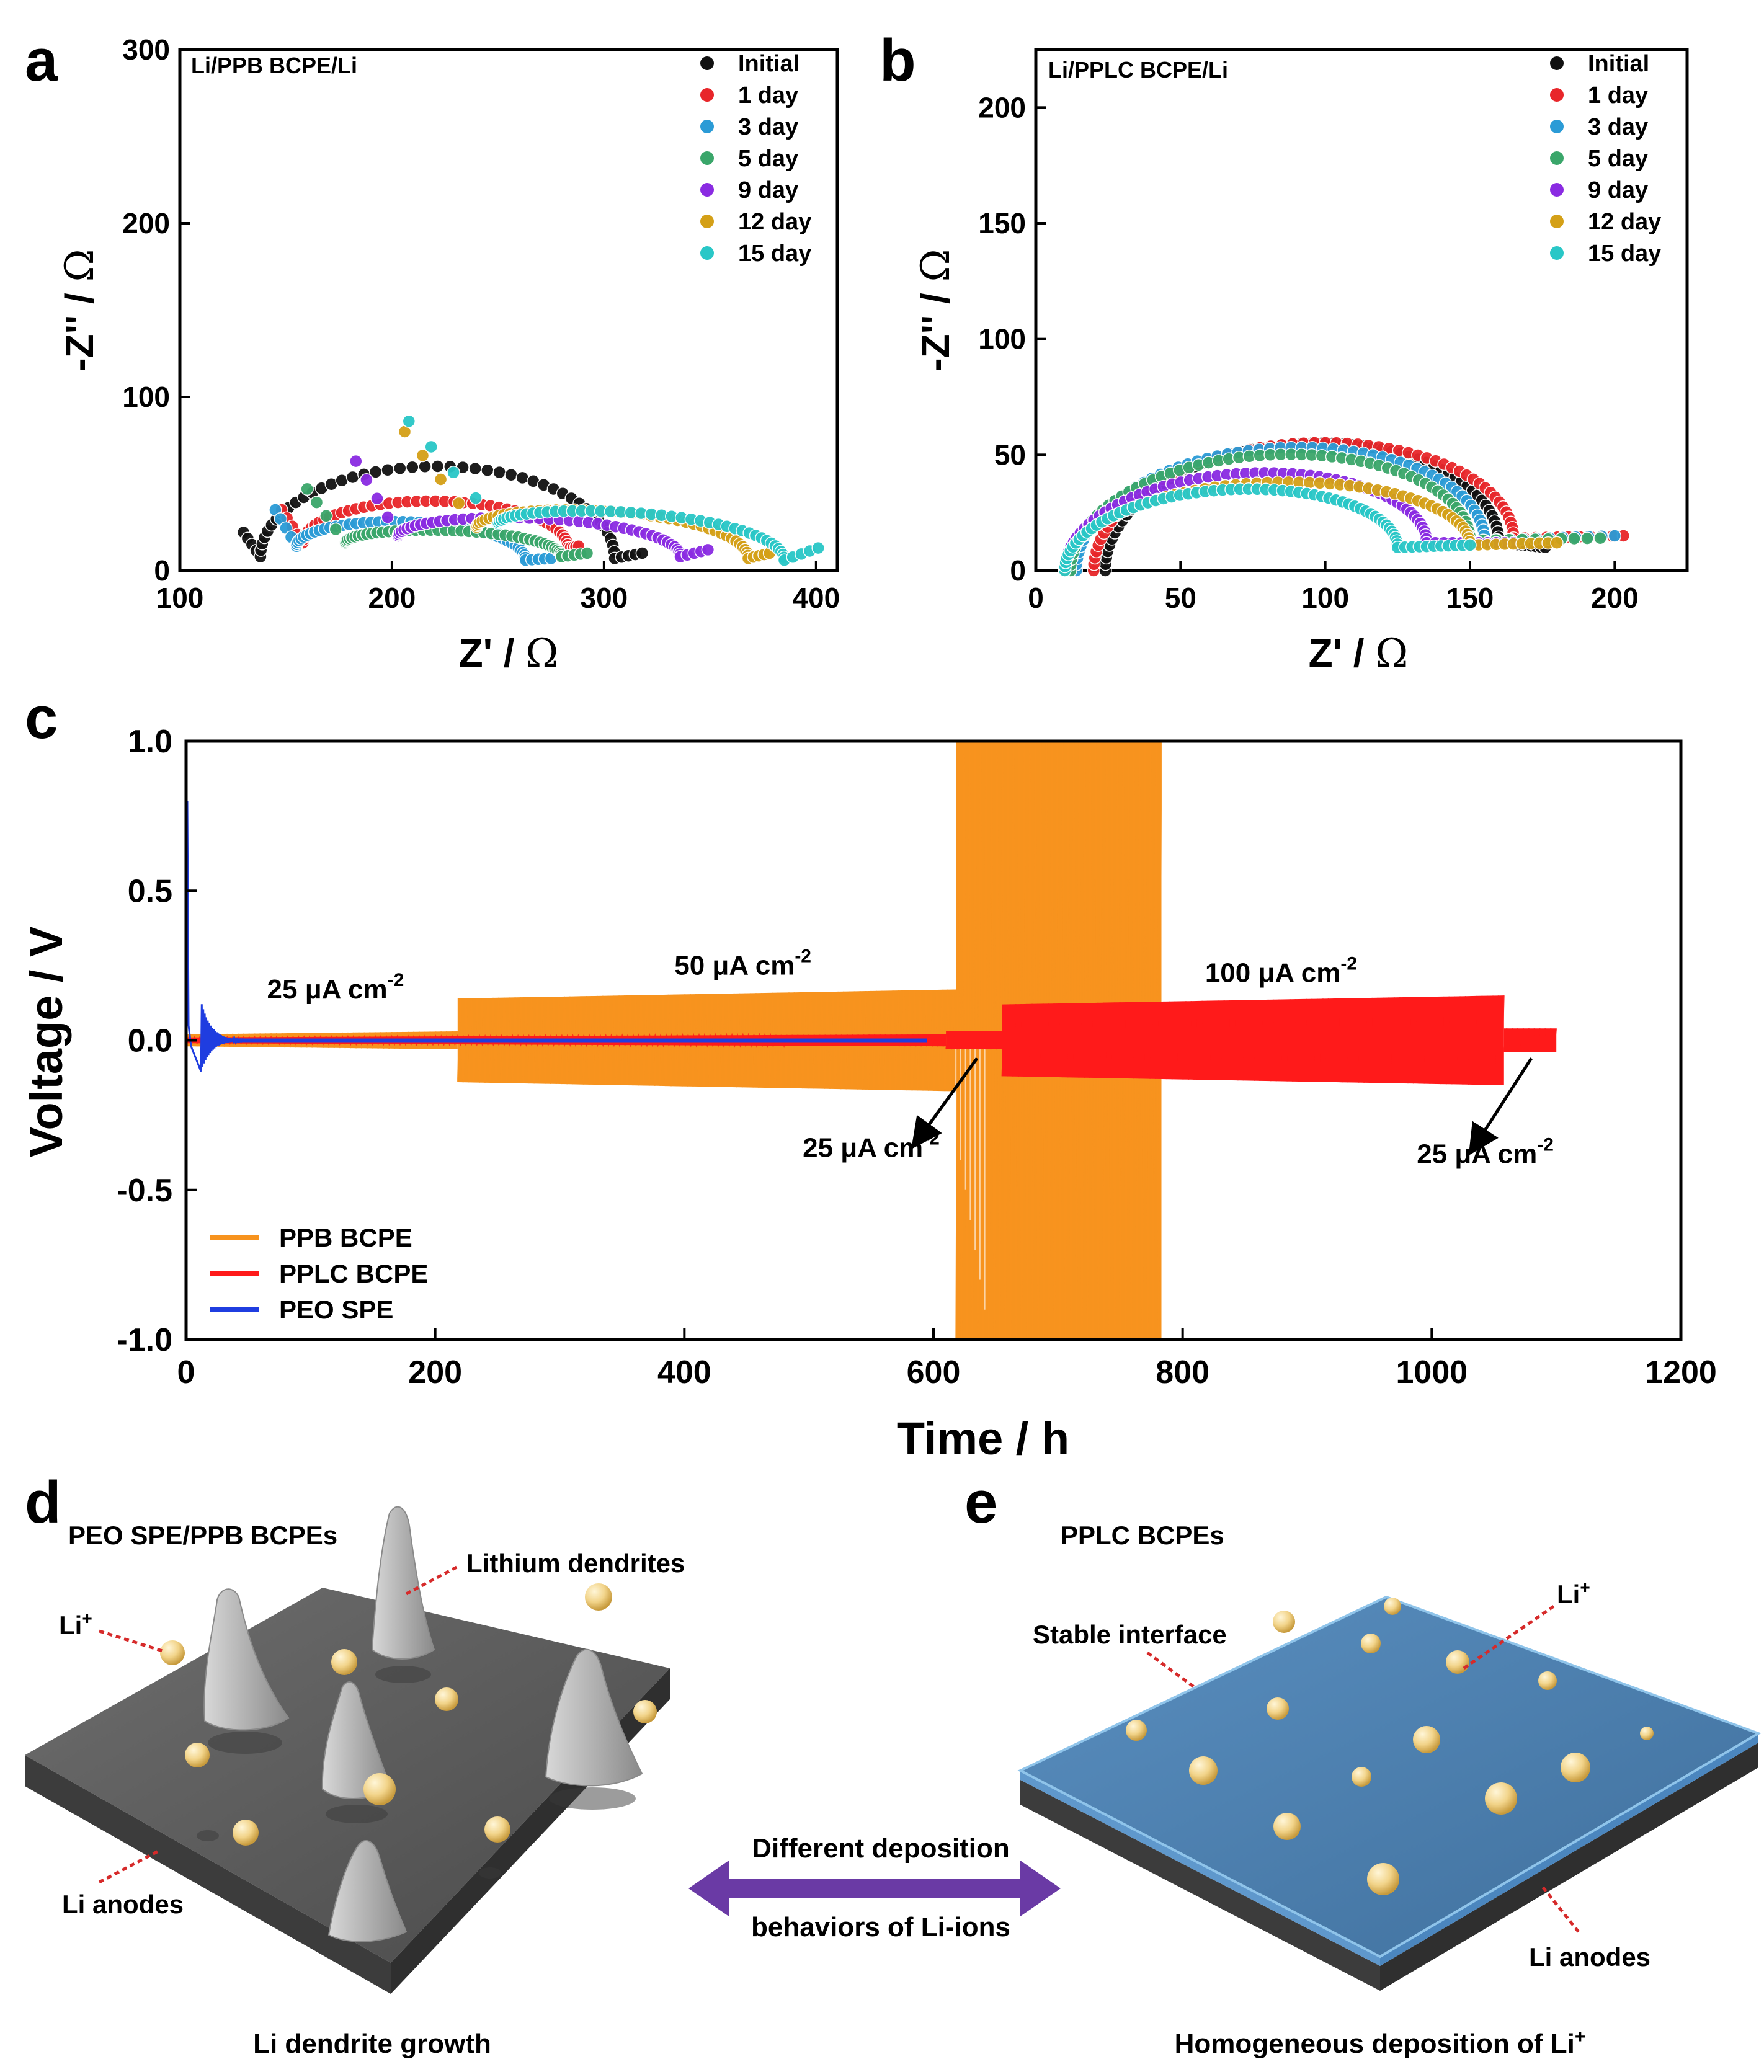 This screenshot has width=1764, height=2072. I want to click on x-axis-label-c: Time / h, so click(983, 1439).